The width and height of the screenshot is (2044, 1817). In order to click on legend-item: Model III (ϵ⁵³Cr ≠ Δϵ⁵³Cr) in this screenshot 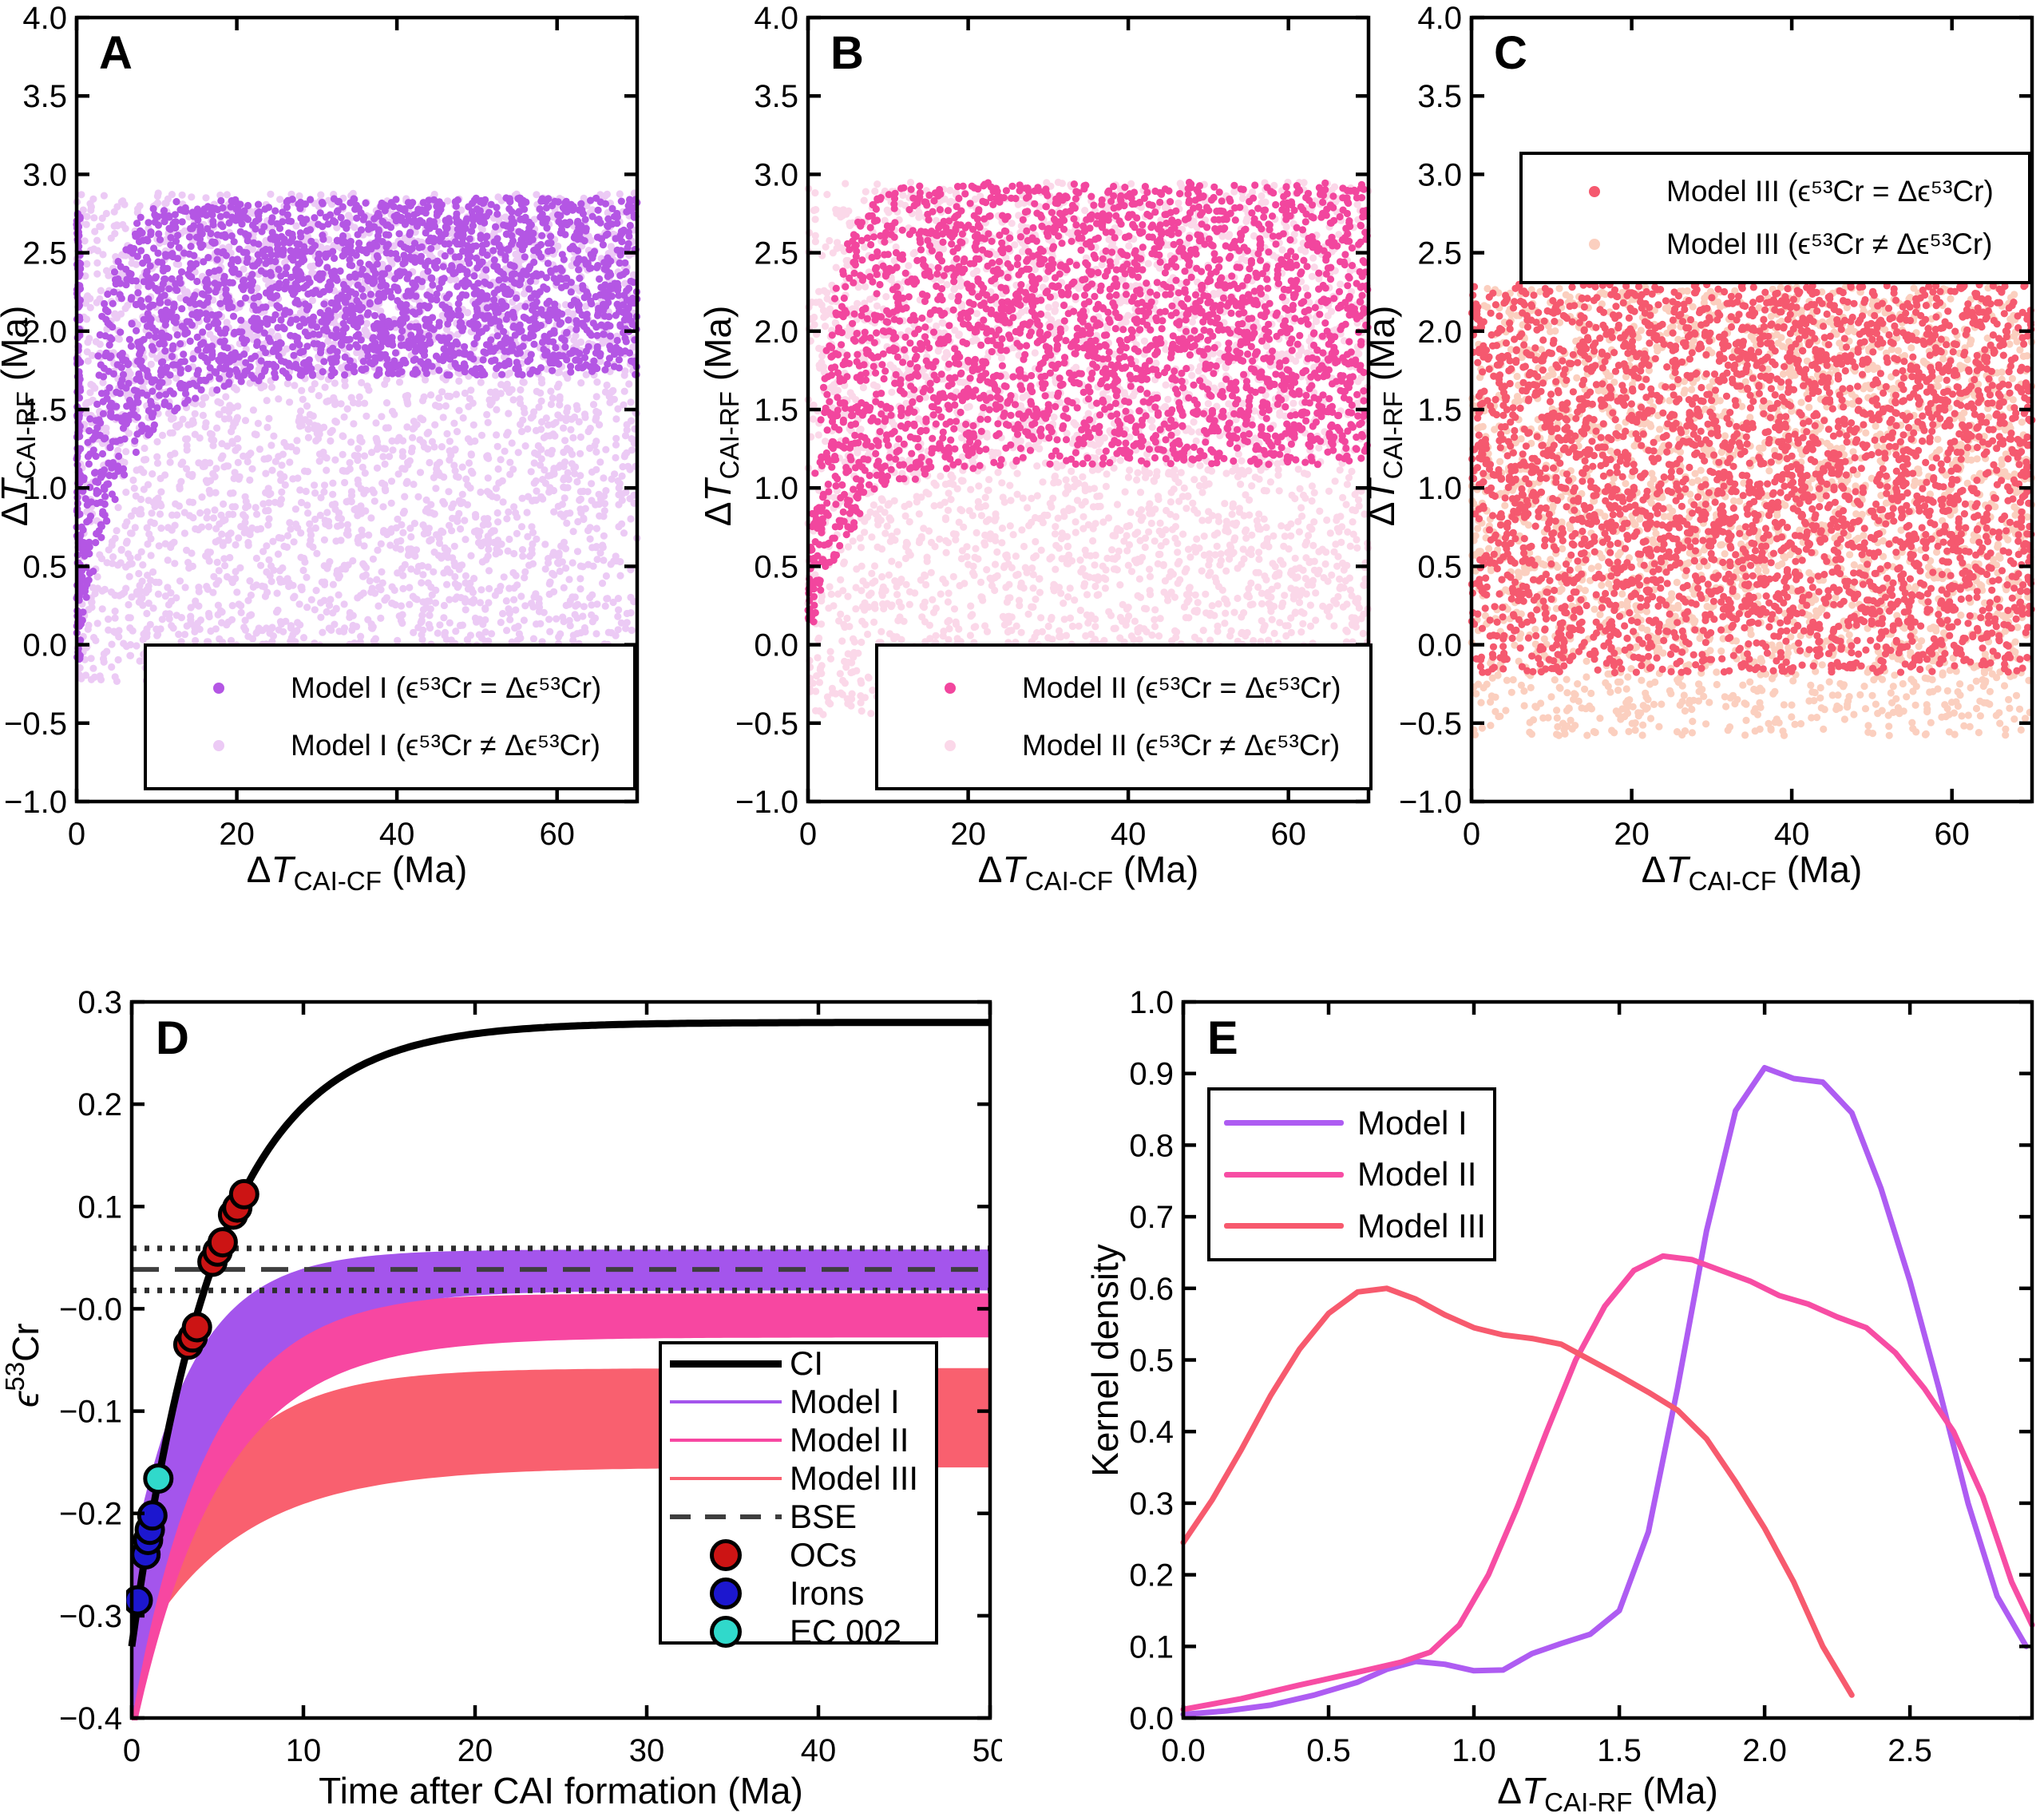, I will do `click(1775, 245)`.